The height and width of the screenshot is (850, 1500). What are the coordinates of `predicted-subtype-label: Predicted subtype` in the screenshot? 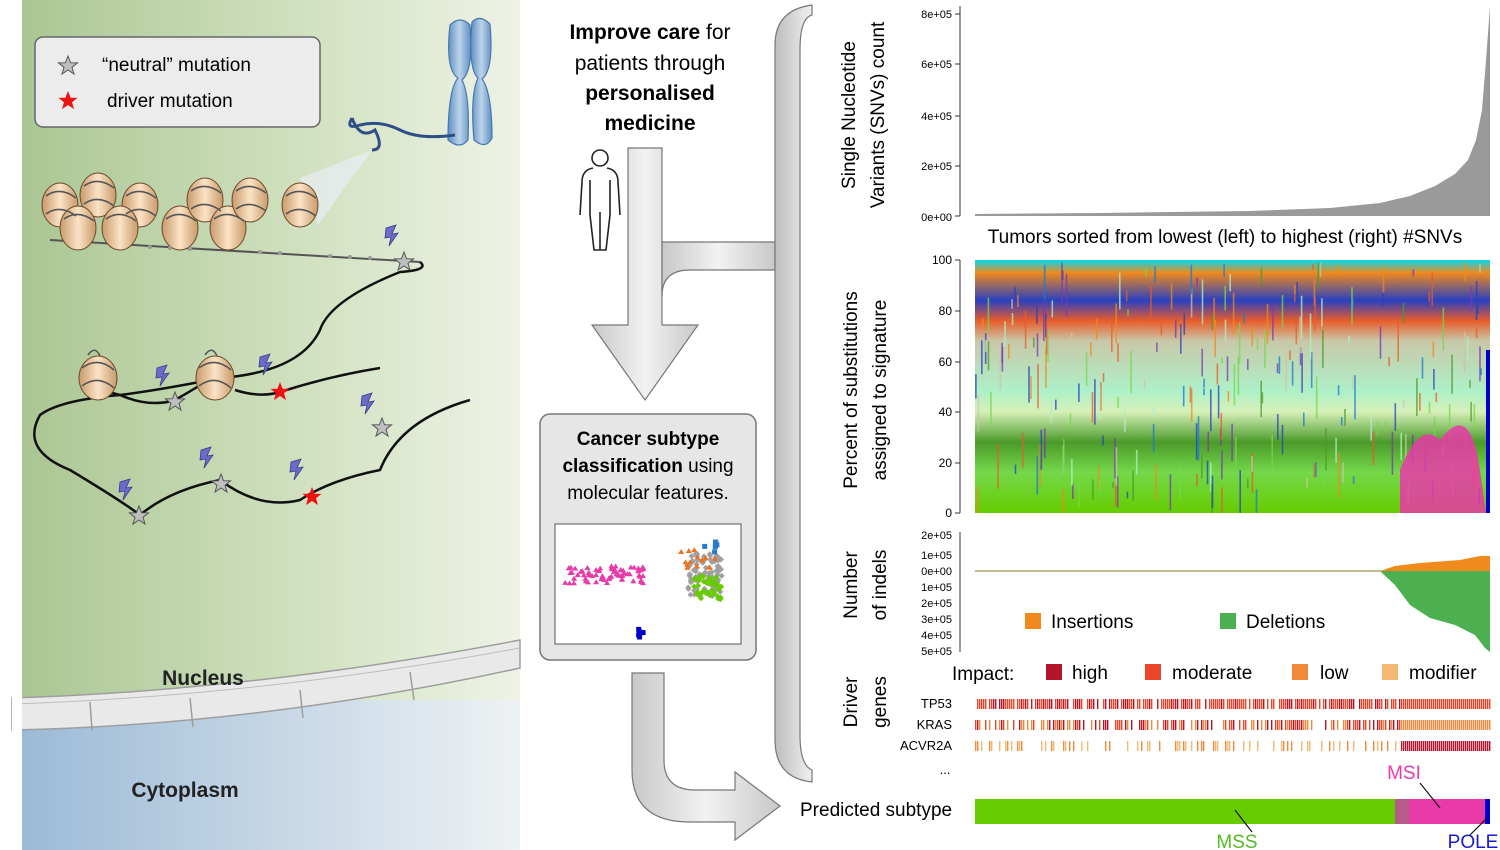 It's located at (876, 810).